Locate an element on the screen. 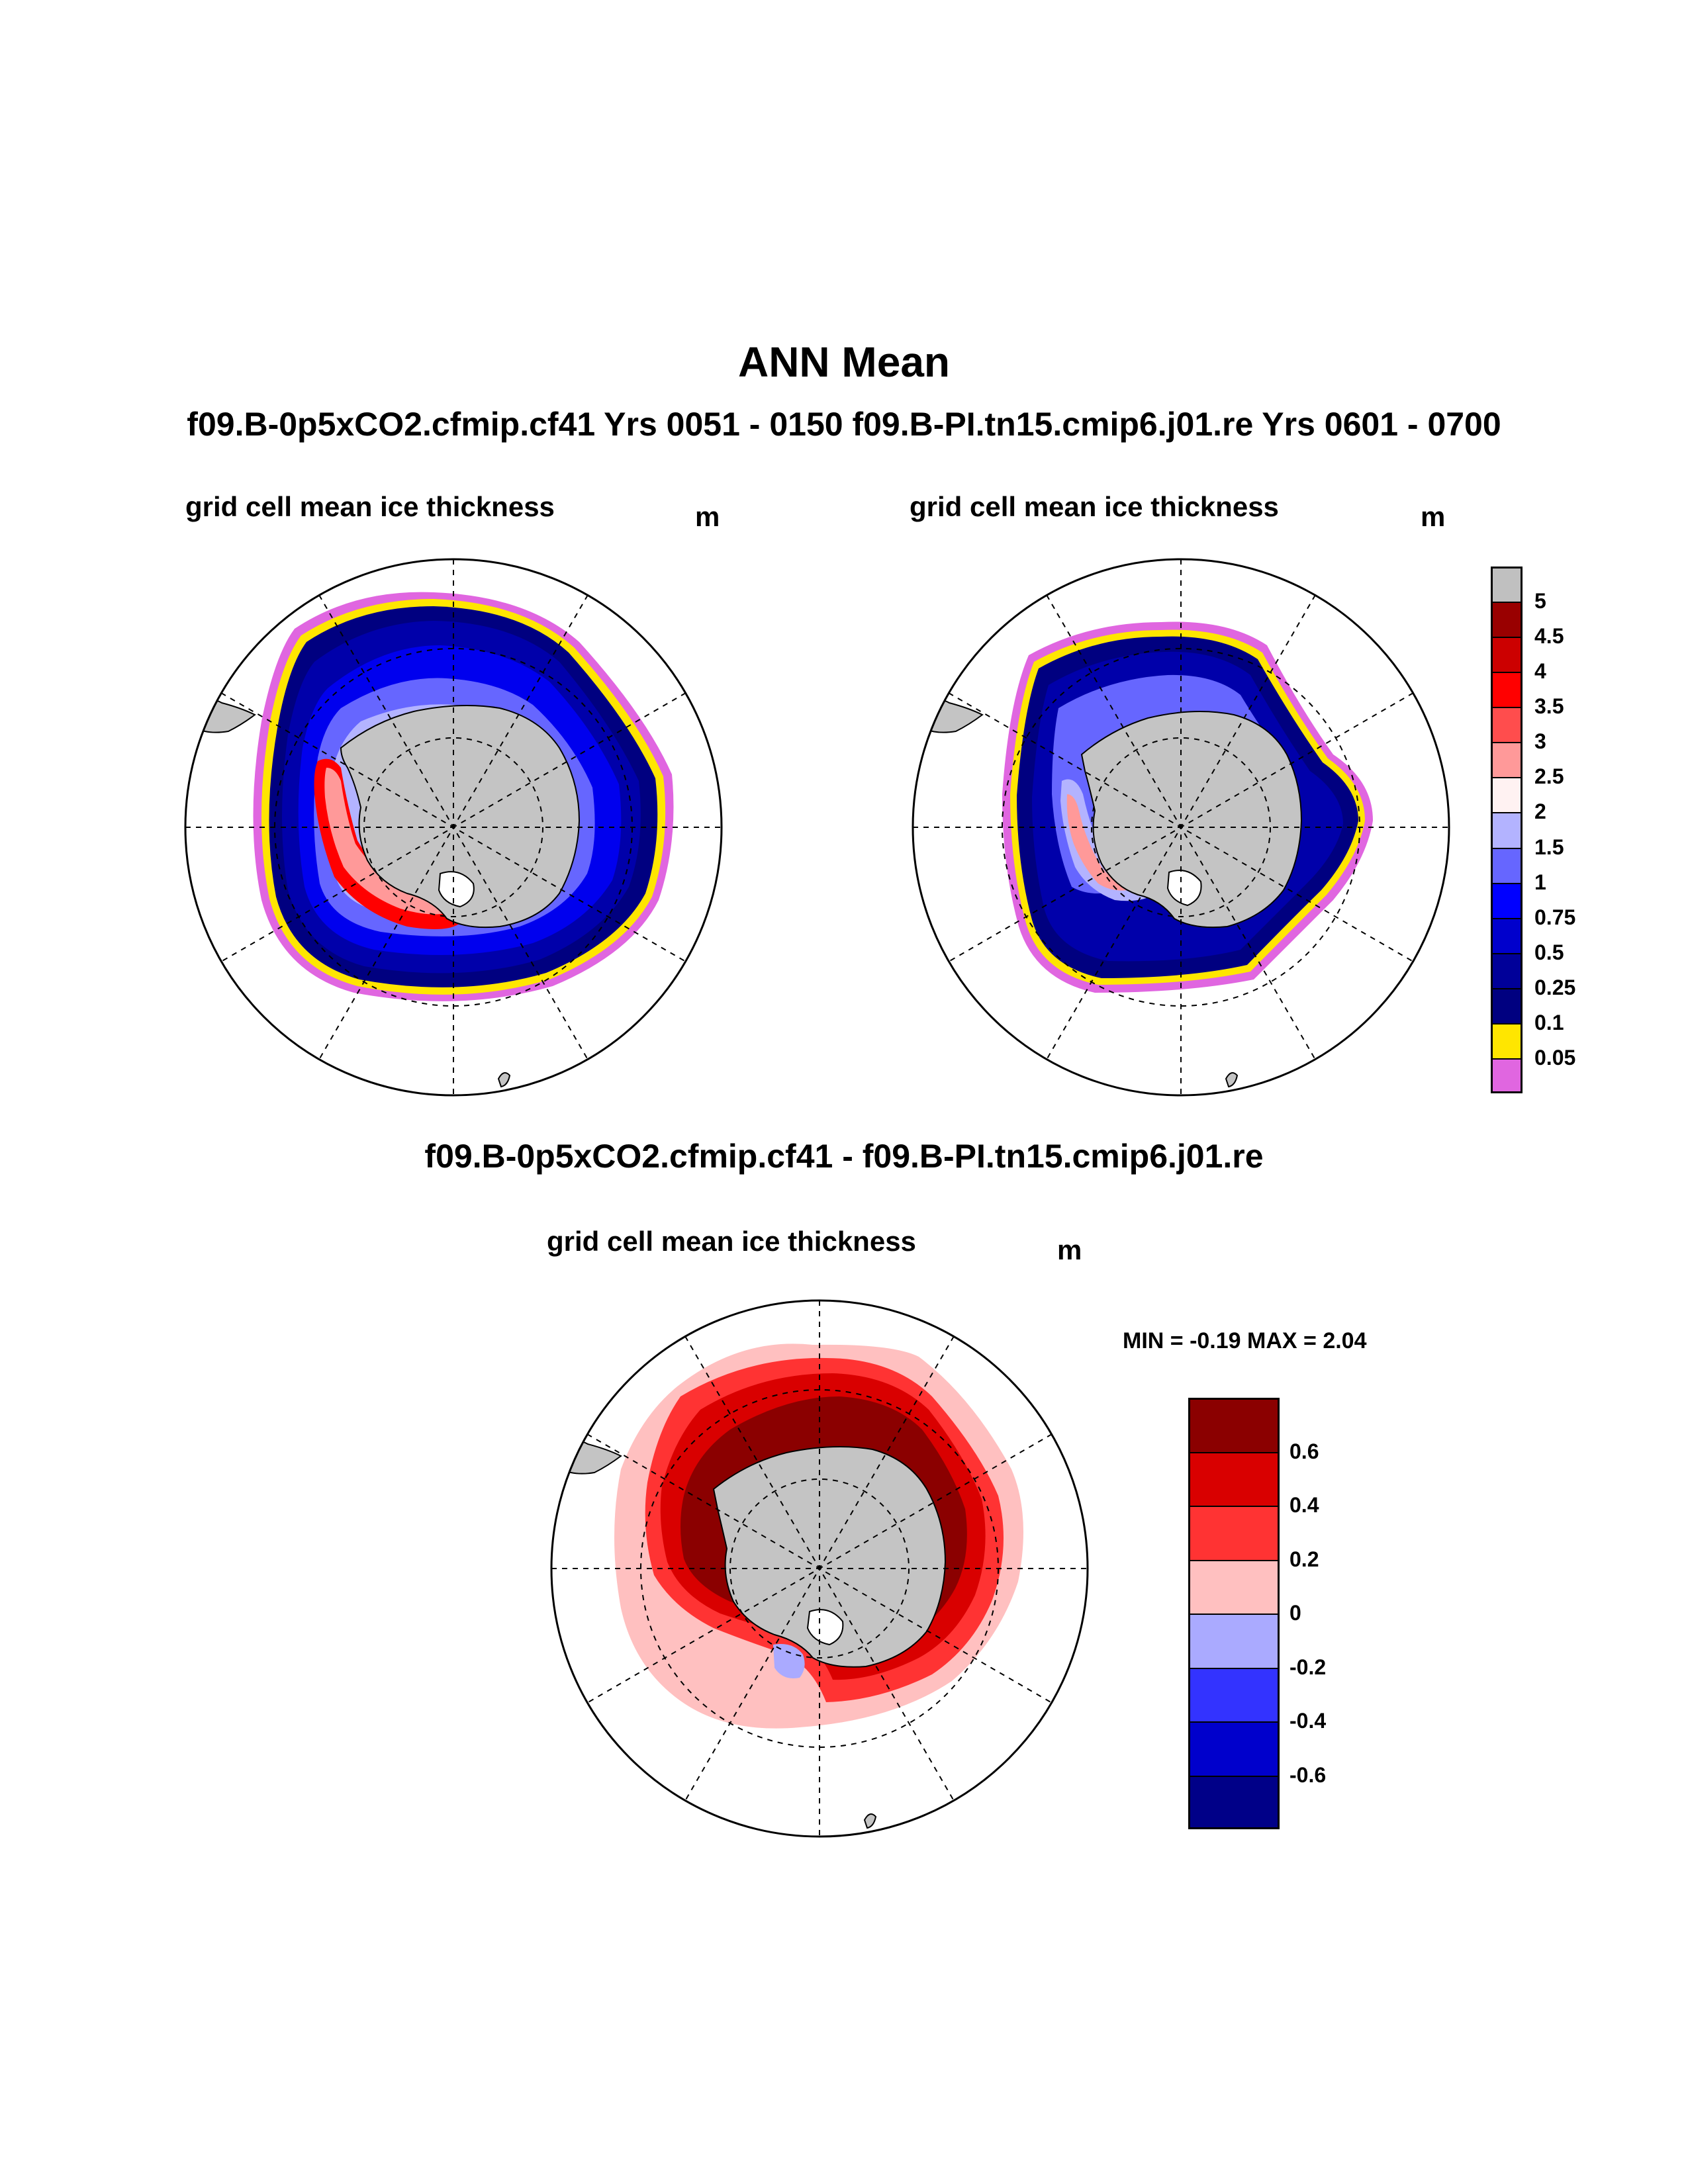 The image size is (1688, 2184). colorbar-main is located at coordinates (1507, 830).